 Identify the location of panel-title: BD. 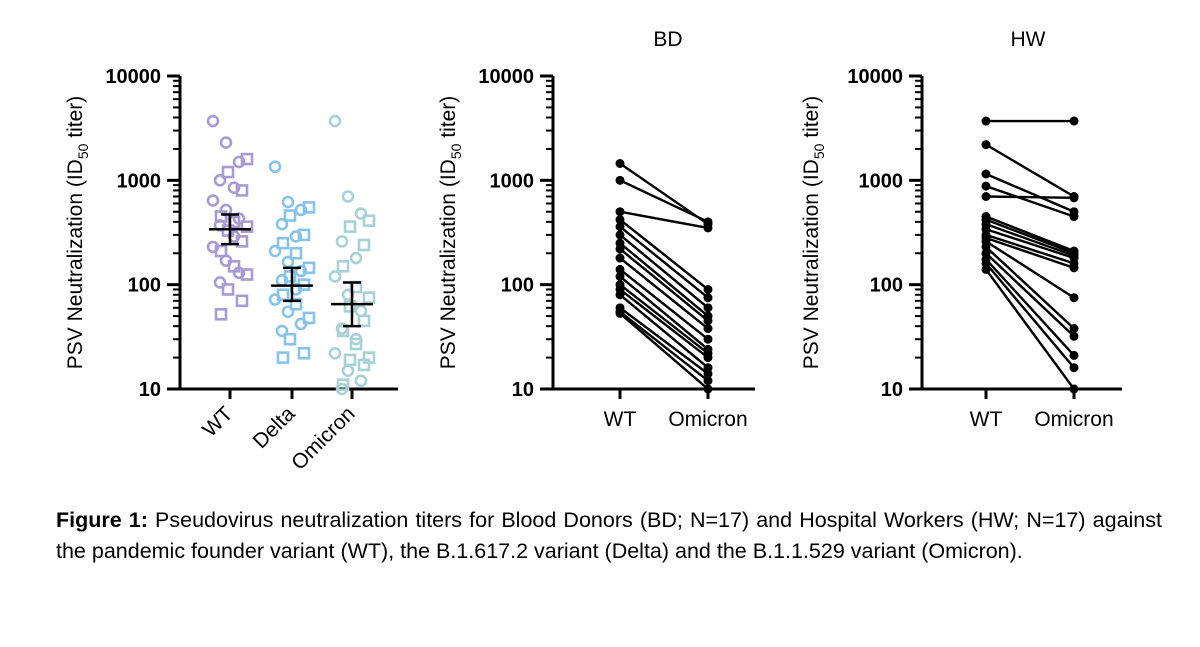
(667, 39).